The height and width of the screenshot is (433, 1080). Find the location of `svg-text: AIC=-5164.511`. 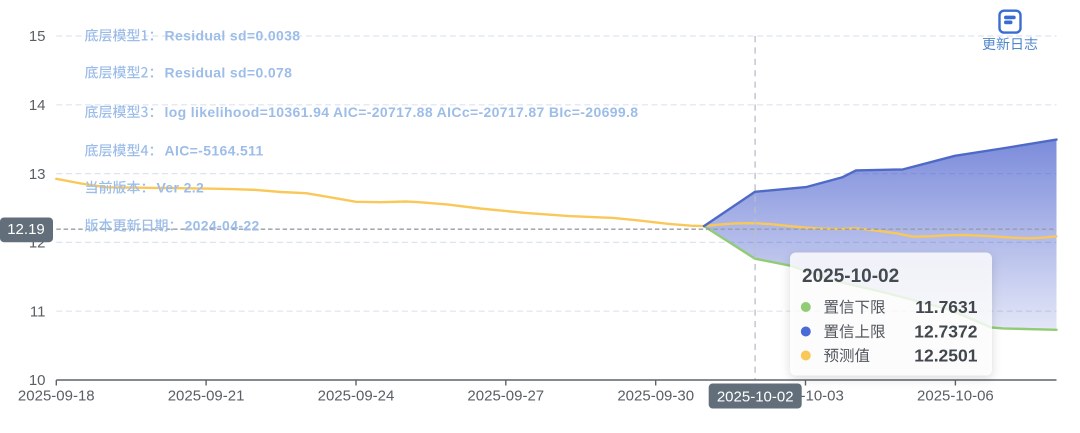

svg-text: AIC=-5164.511 is located at coordinates (214, 151).